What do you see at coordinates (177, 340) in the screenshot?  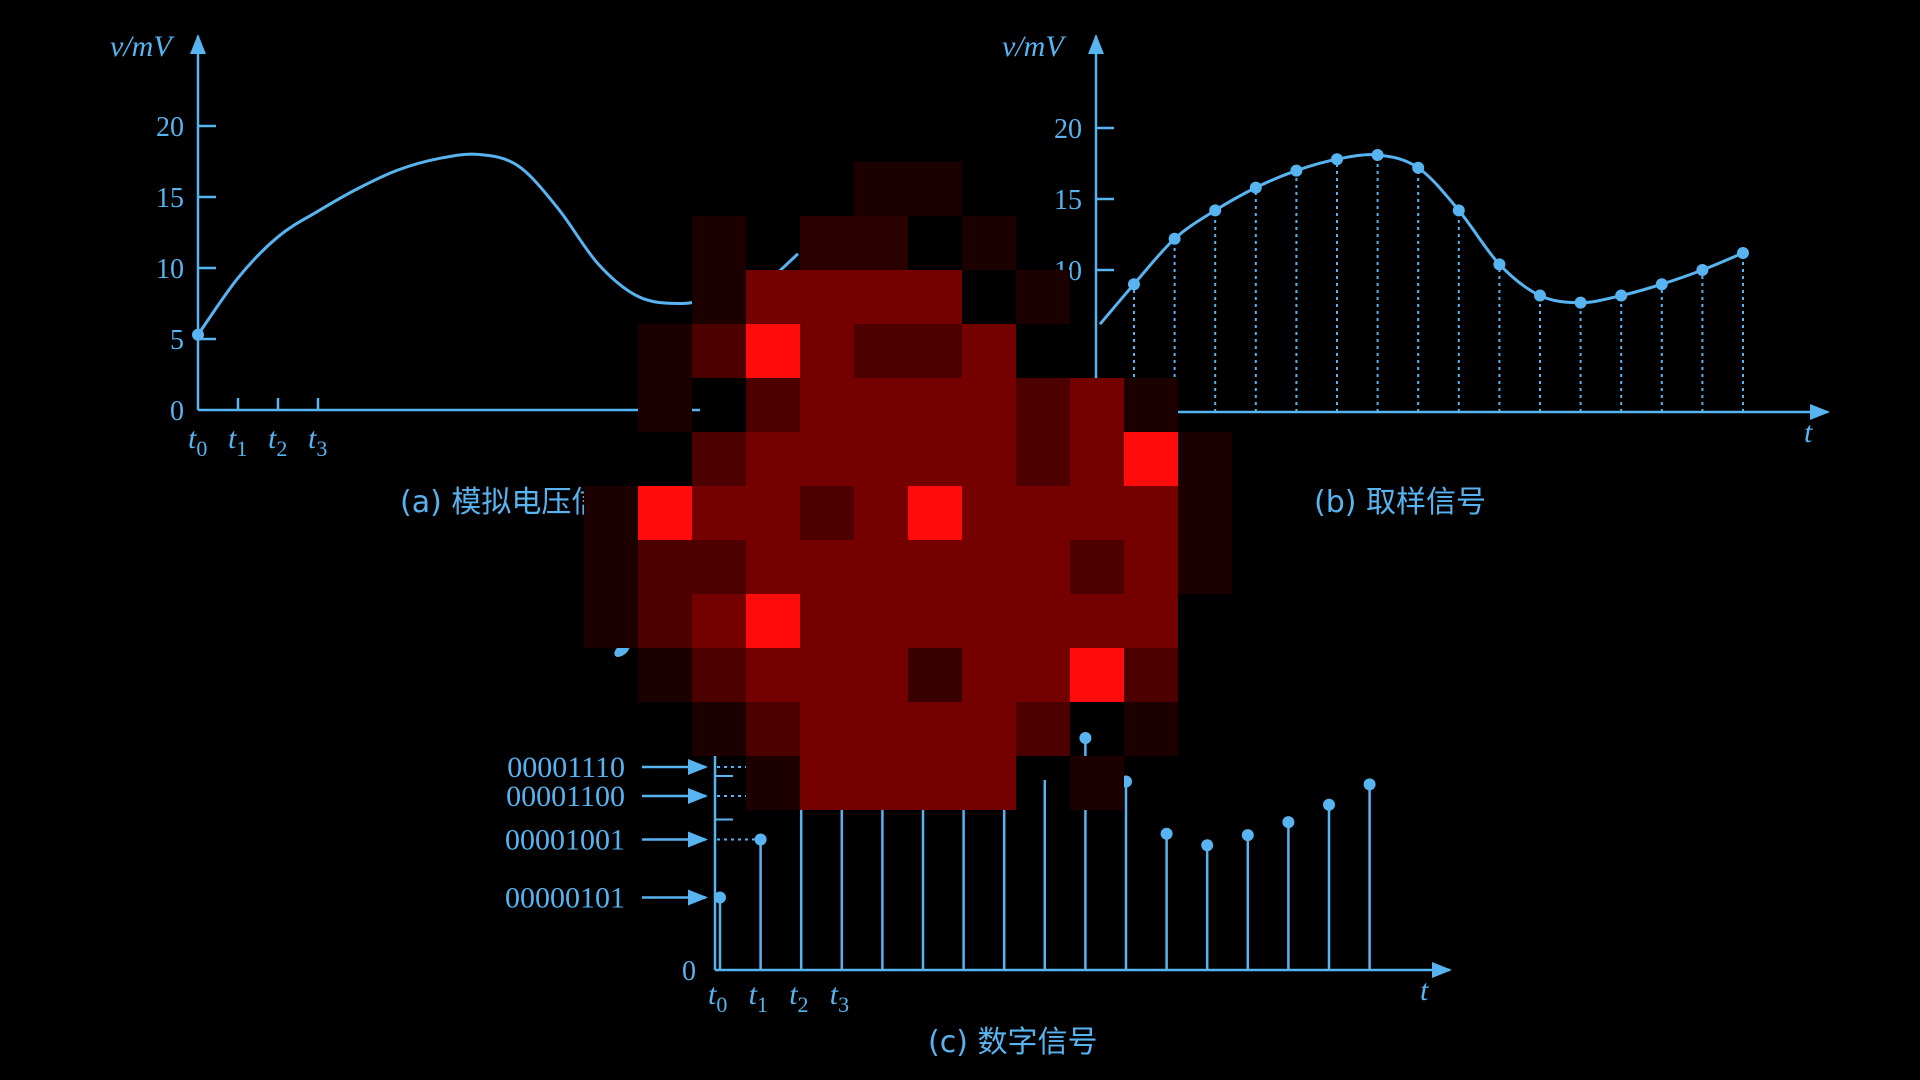 I see `panel-a-y-tick-label: 5` at bounding box center [177, 340].